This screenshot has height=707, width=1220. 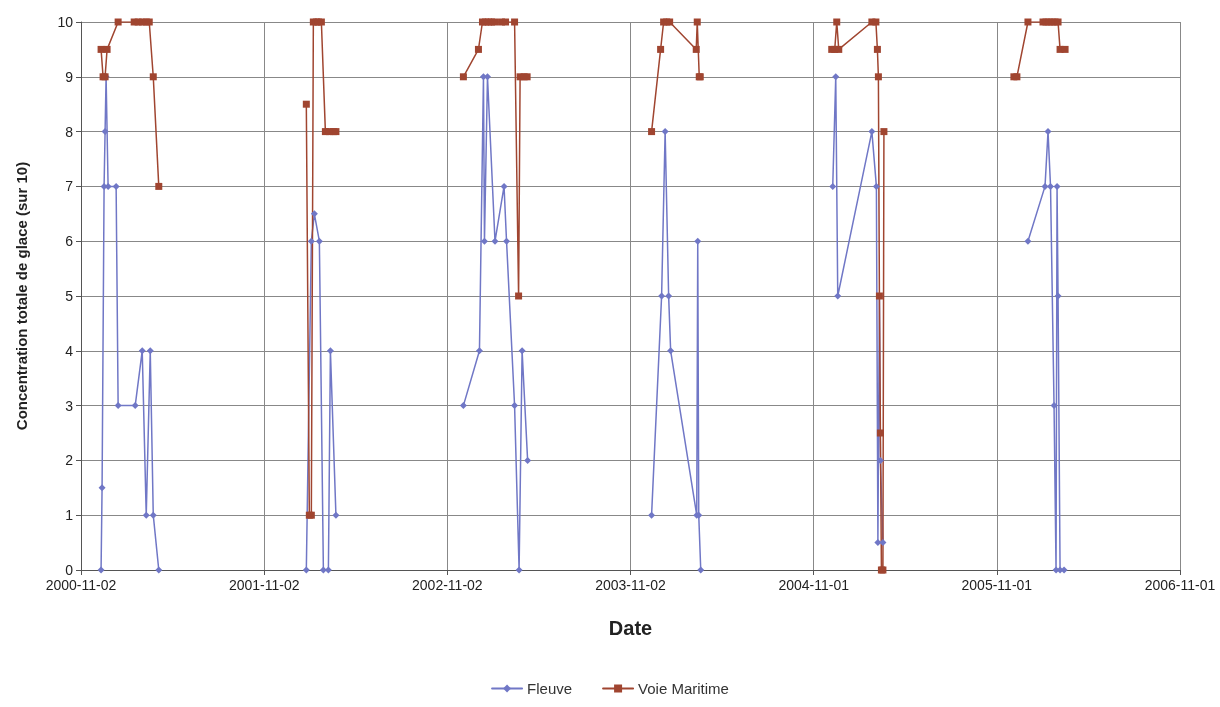 What do you see at coordinates (264, 585) in the screenshot?
I see `x-tick-label: 2001-11-02` at bounding box center [264, 585].